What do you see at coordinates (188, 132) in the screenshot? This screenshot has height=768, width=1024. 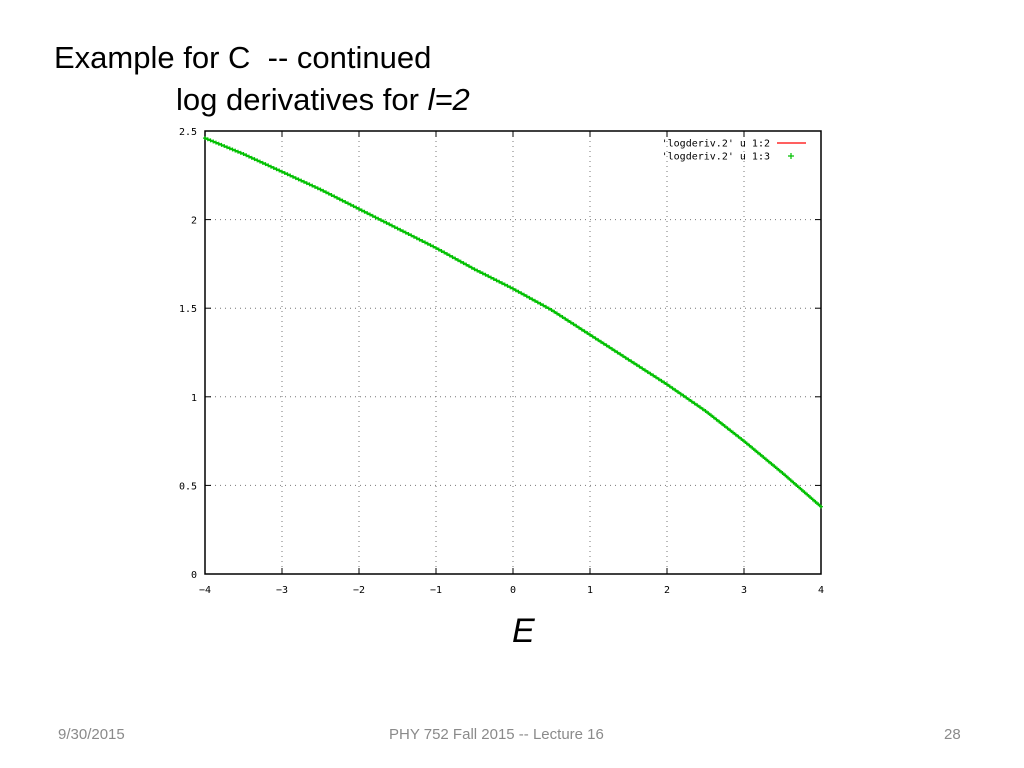 I see `y-tick-label: 2.5` at bounding box center [188, 132].